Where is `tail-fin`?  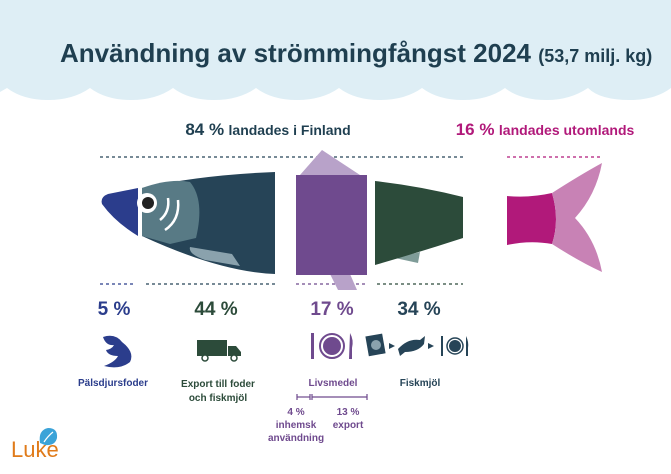 tail-fin is located at coordinates (577, 217).